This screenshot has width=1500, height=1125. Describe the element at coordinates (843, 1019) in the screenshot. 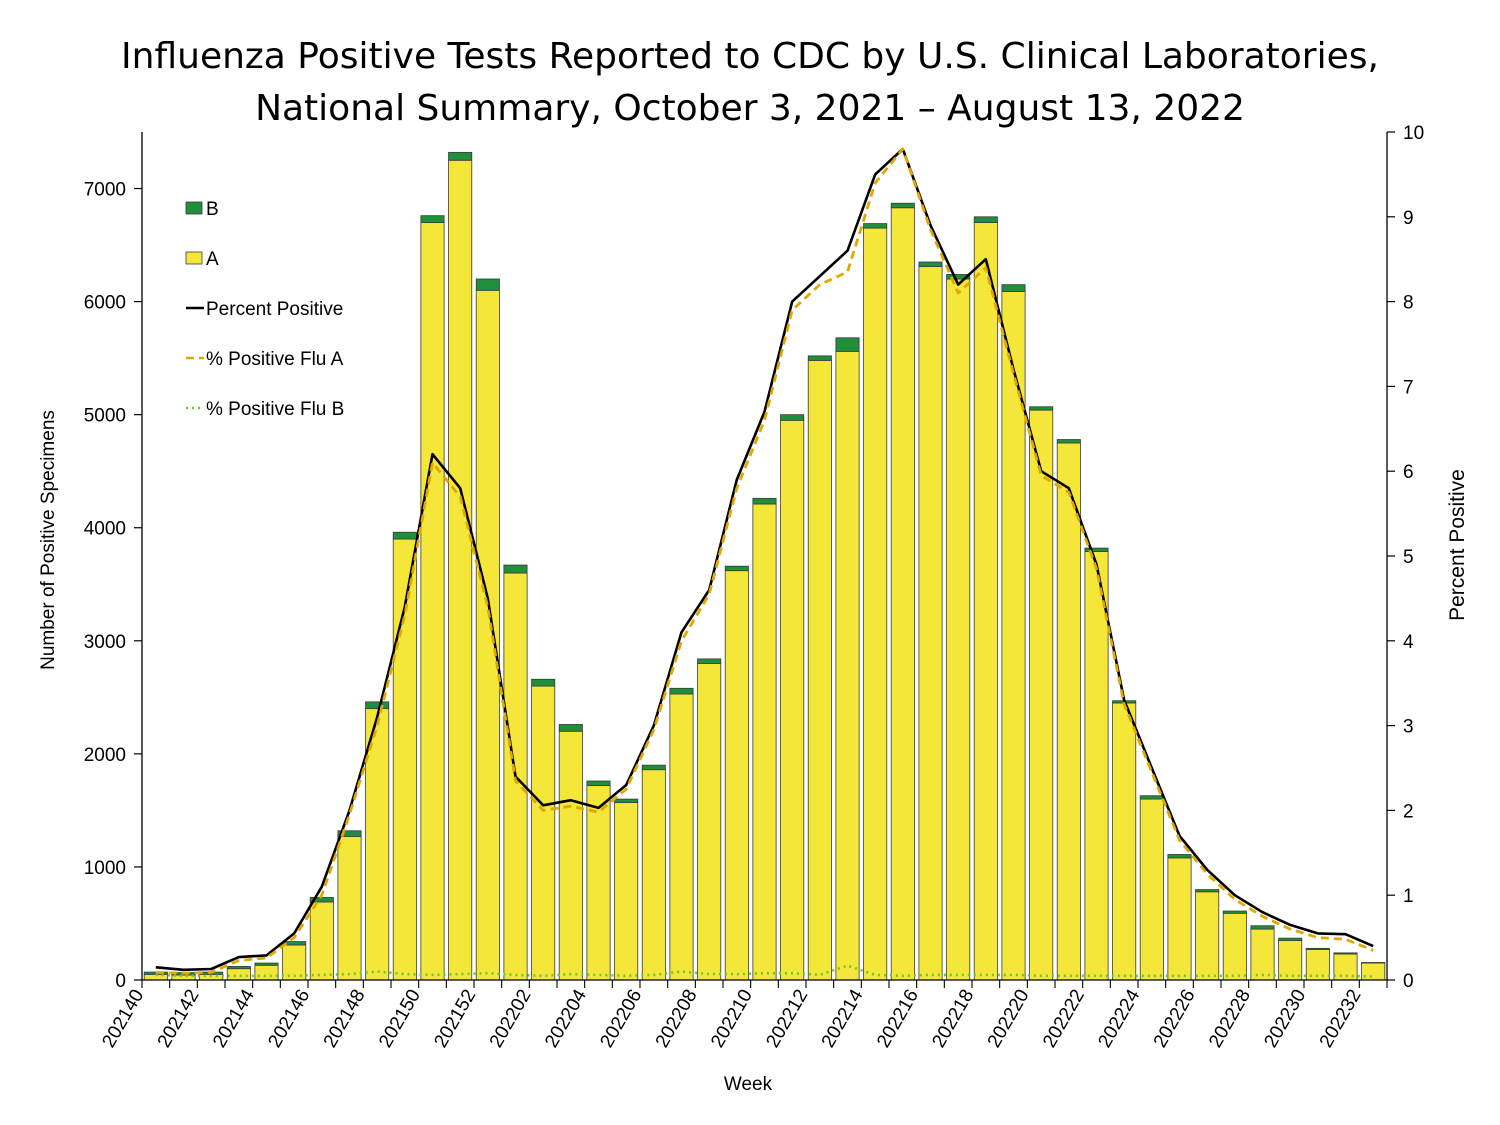

I see `x-tick-label-202214: 202214` at that location.